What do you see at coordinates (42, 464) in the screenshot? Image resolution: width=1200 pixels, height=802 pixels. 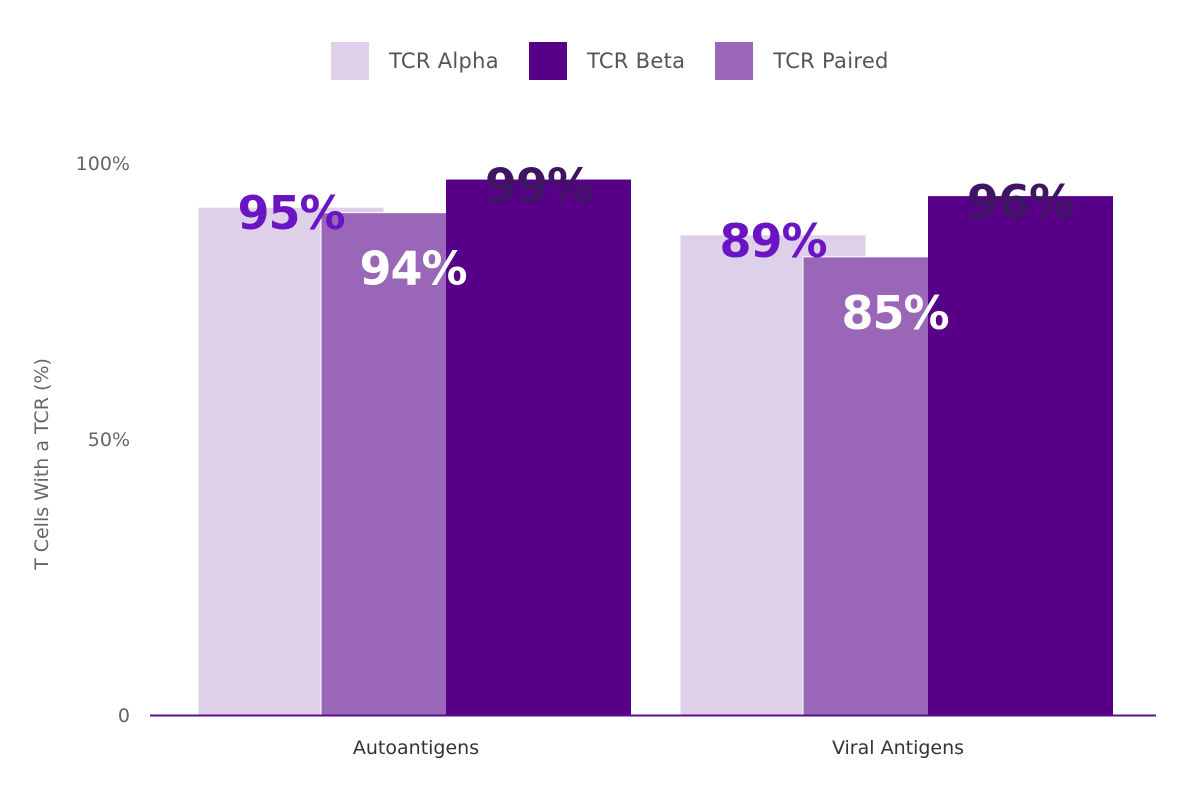 I see `y-axis-title: T Cells With a TCR (%)` at bounding box center [42, 464].